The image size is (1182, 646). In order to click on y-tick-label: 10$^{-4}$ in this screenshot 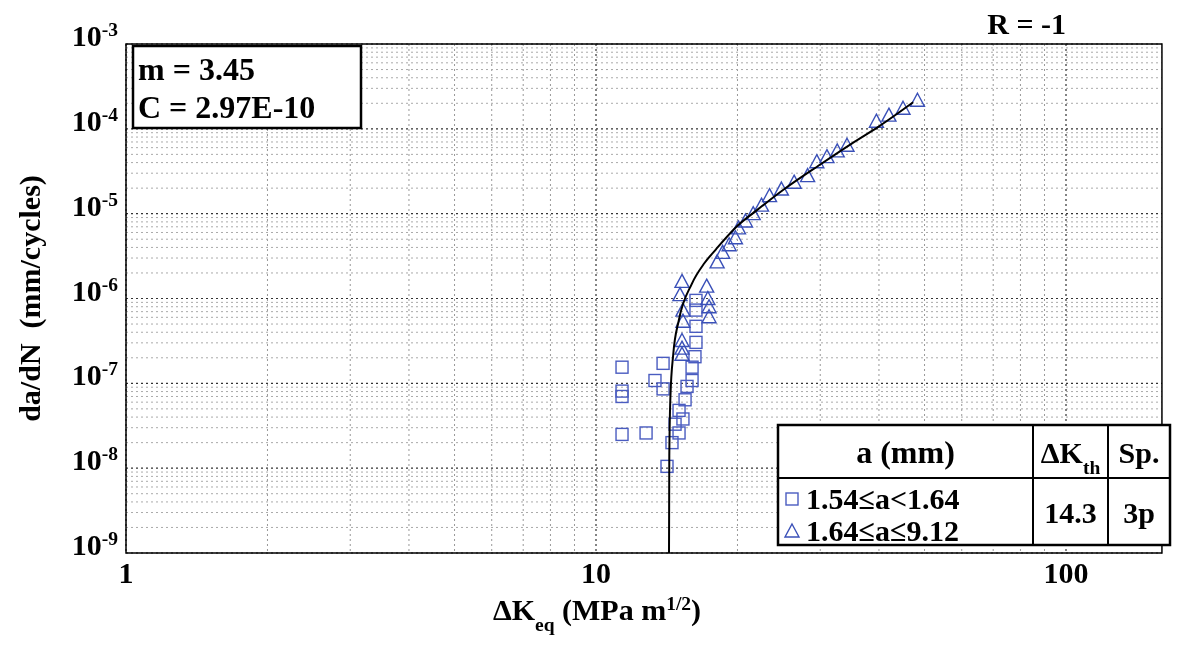, I will do `click(95, 120)`.